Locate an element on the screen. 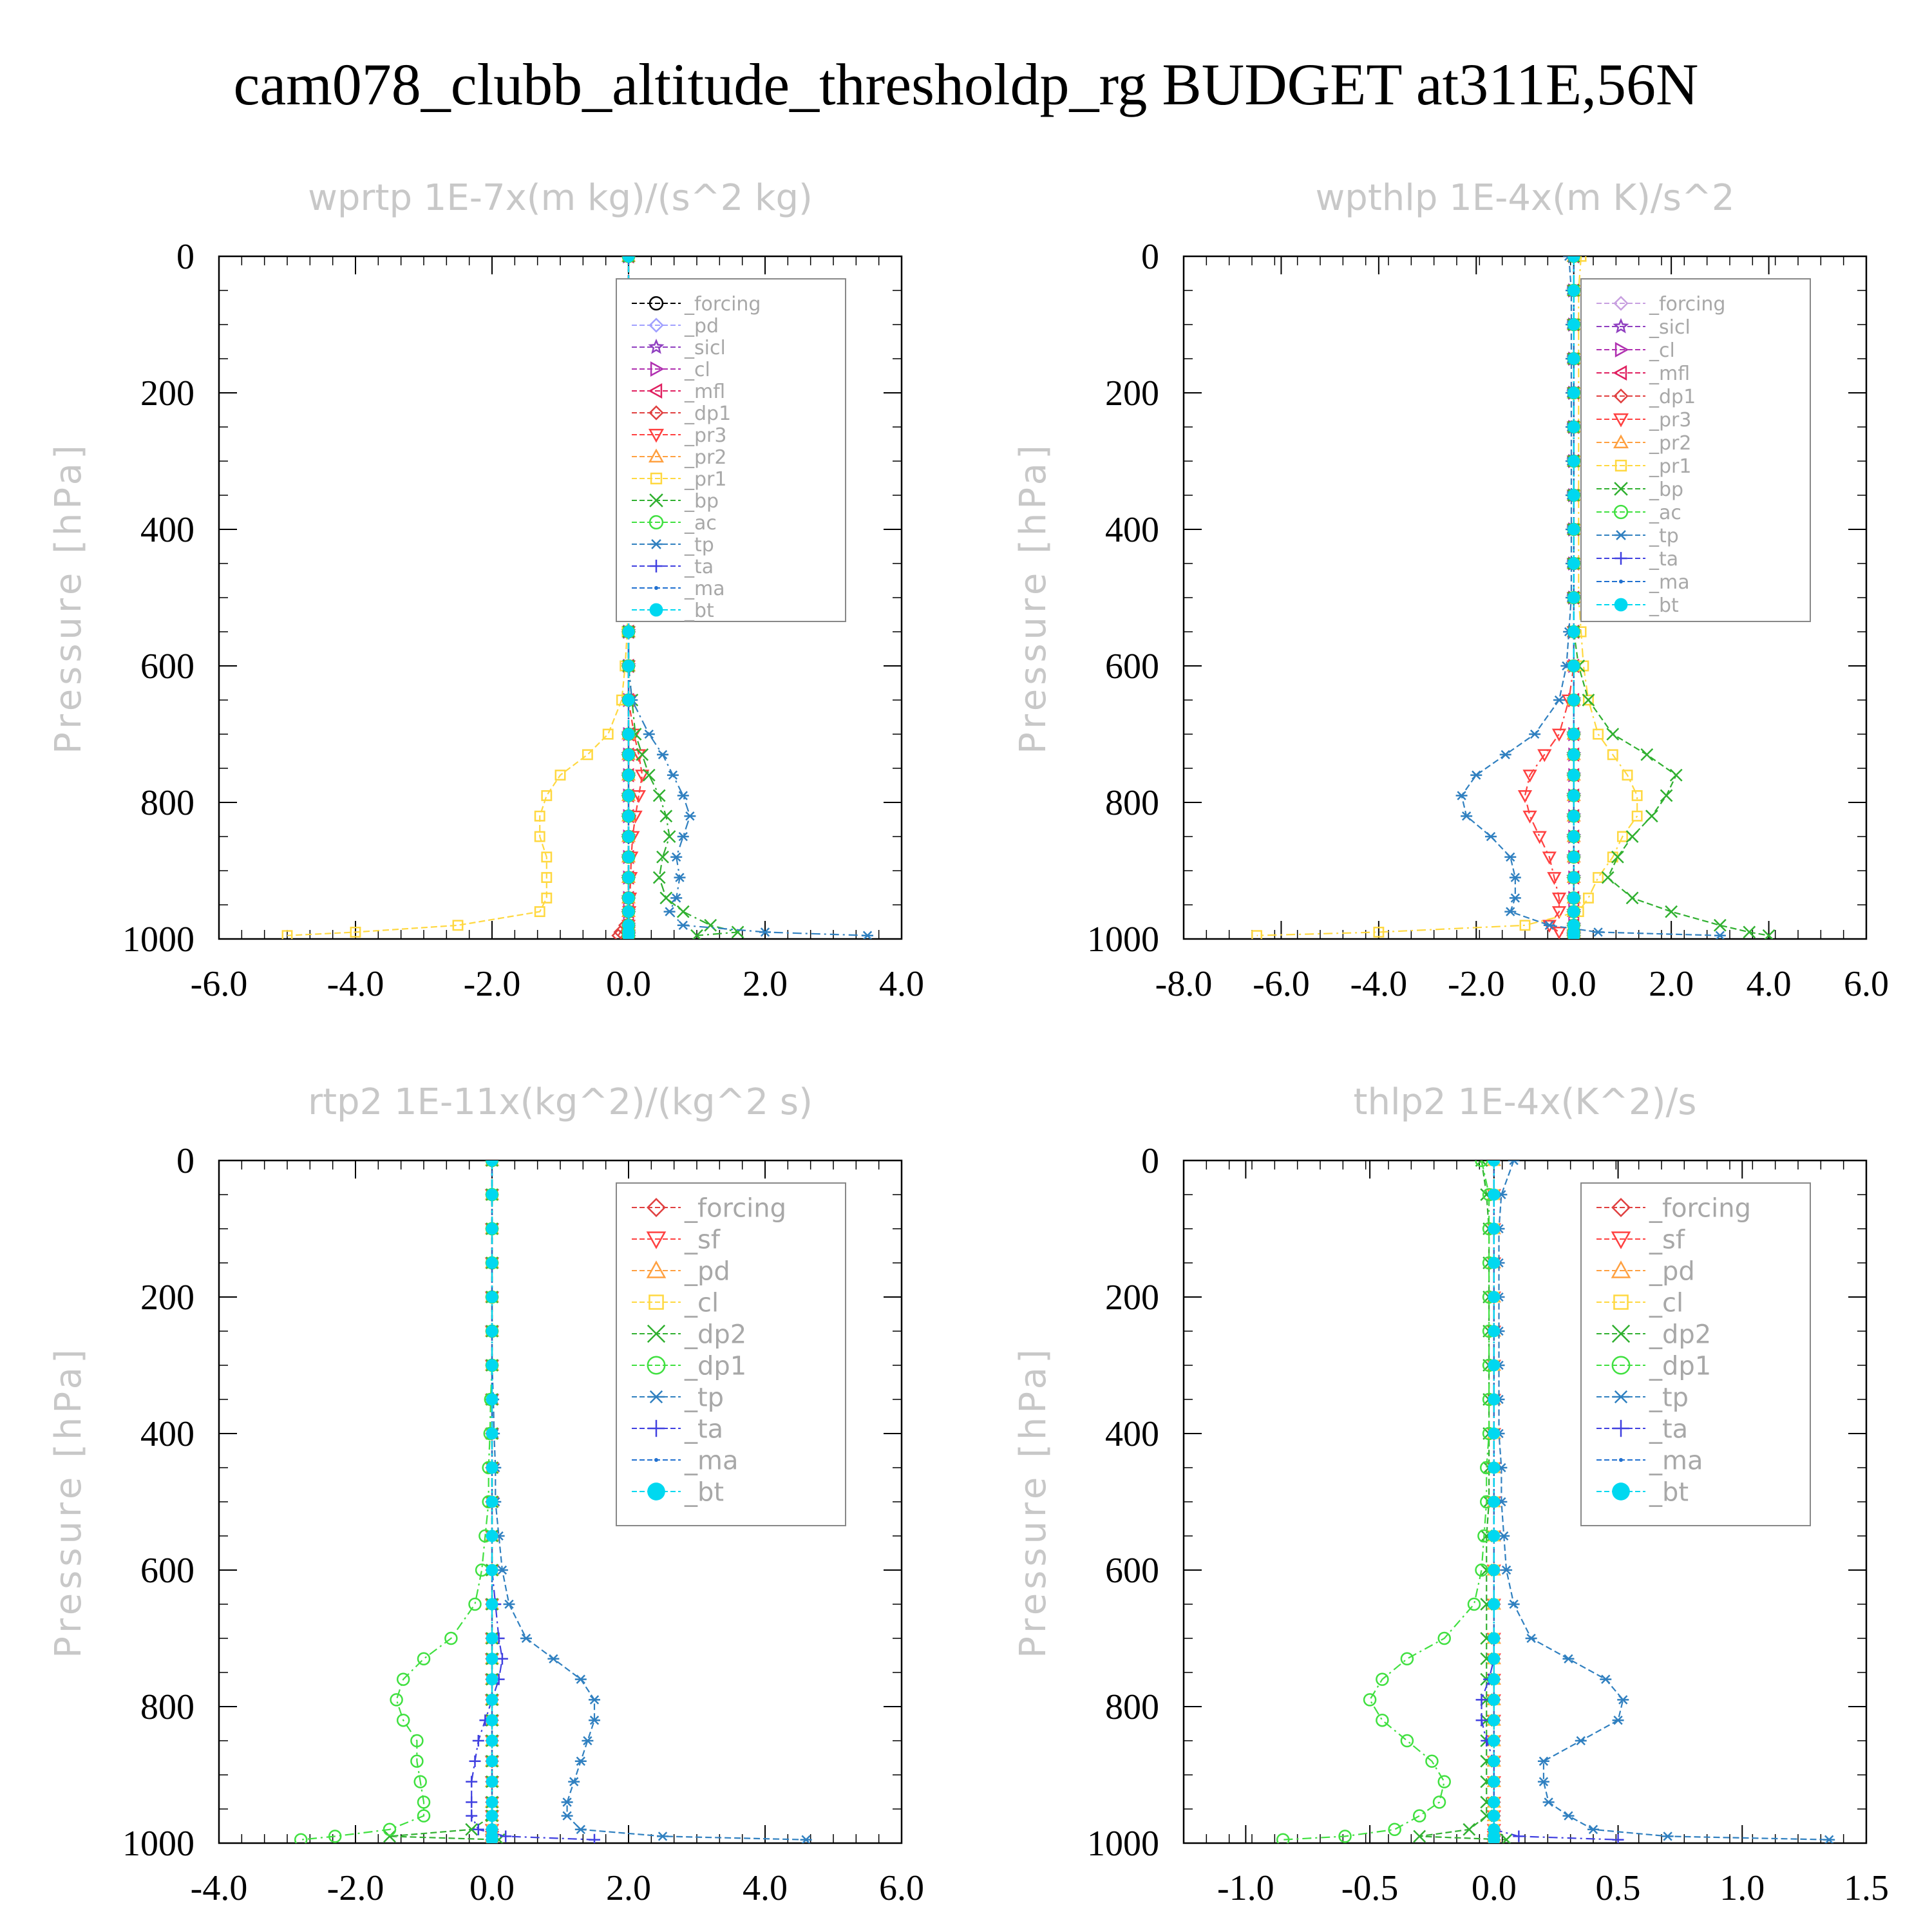  x-tick-label: -6.0 is located at coordinates (1282, 984).